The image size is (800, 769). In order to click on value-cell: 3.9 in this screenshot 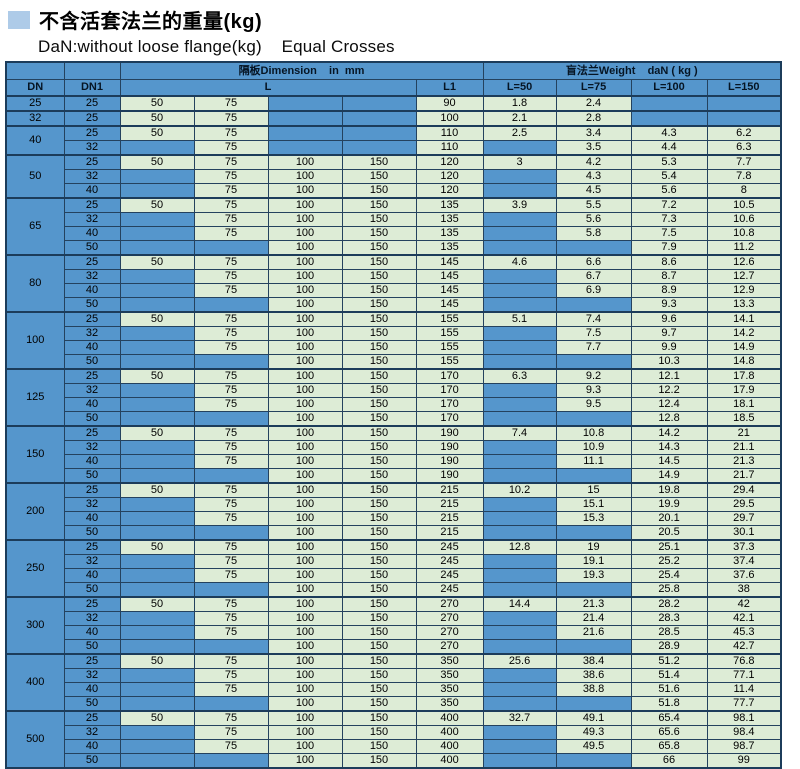, I will do `click(519, 205)`.